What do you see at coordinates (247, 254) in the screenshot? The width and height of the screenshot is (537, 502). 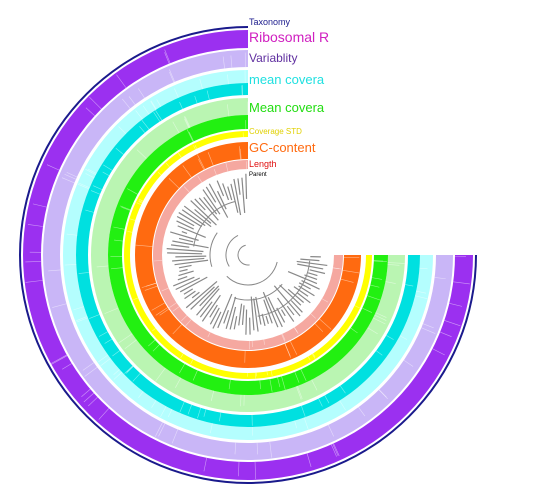 I see `tree` at bounding box center [247, 254].